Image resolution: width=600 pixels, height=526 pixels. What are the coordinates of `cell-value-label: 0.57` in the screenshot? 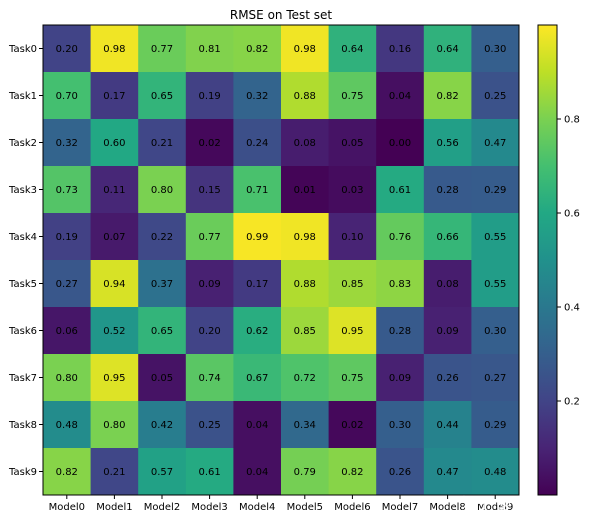 It's located at (162, 472).